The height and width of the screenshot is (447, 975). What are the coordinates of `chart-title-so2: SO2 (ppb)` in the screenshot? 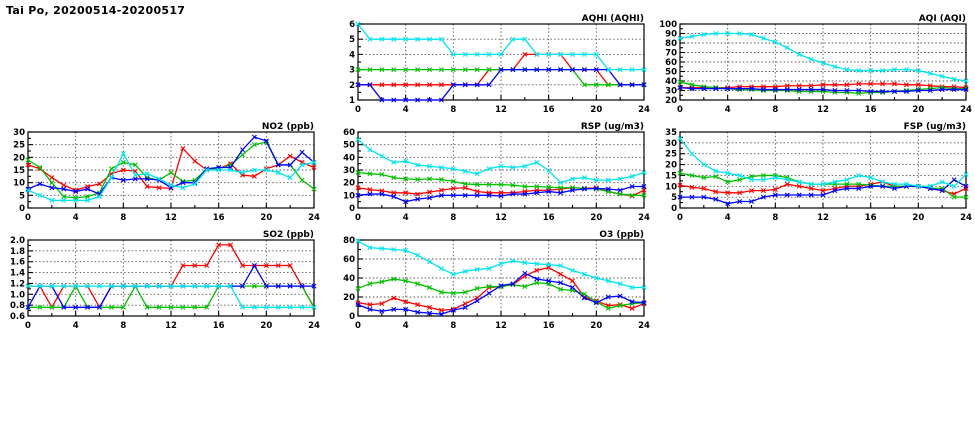 It's located at (288, 235).